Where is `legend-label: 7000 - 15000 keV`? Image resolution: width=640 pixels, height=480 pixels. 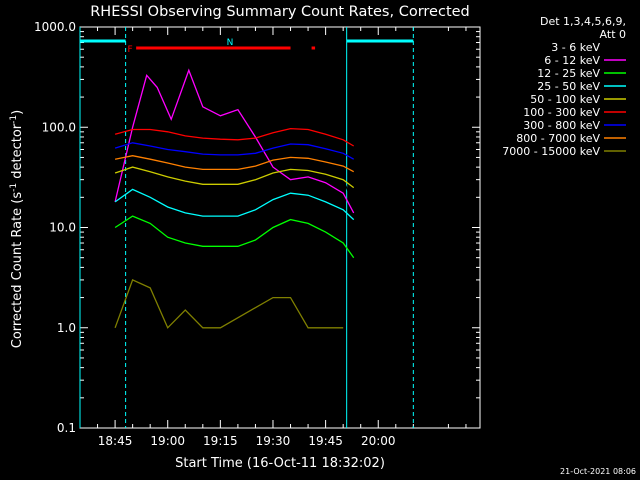 legend-label: 7000 - 15000 keV is located at coordinates (551, 151).